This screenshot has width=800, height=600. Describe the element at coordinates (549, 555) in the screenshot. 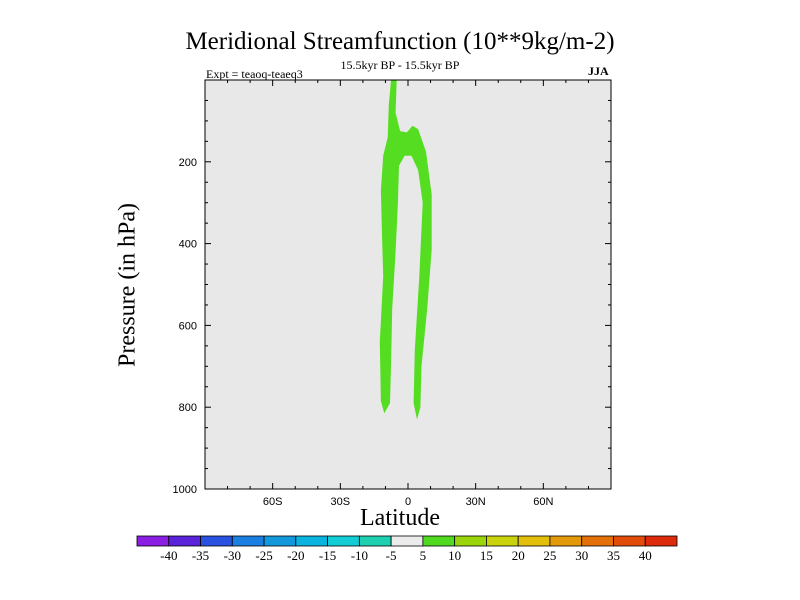

I see `colorbar-label: 25` at that location.